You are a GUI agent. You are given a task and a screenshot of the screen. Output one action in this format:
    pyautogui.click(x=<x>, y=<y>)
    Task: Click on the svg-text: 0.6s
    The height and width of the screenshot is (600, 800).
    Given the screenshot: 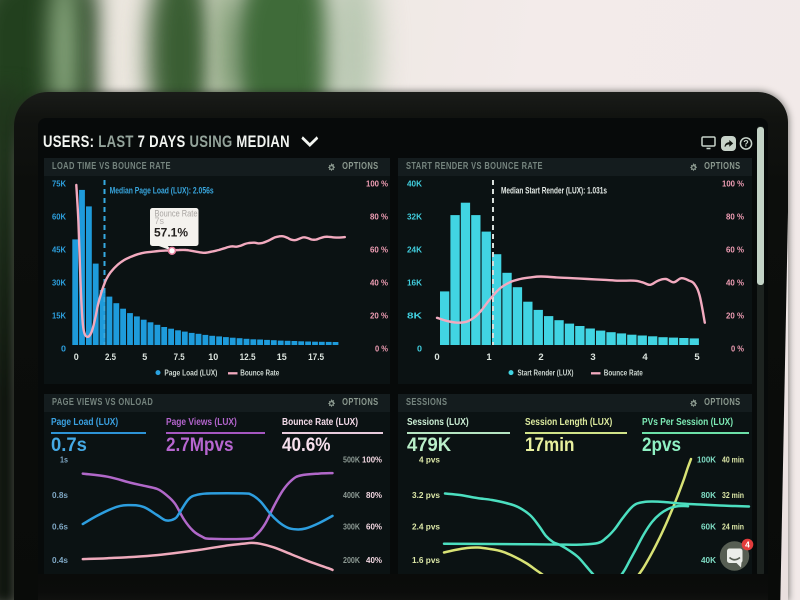 What is the action you would take?
    pyautogui.click(x=60, y=527)
    